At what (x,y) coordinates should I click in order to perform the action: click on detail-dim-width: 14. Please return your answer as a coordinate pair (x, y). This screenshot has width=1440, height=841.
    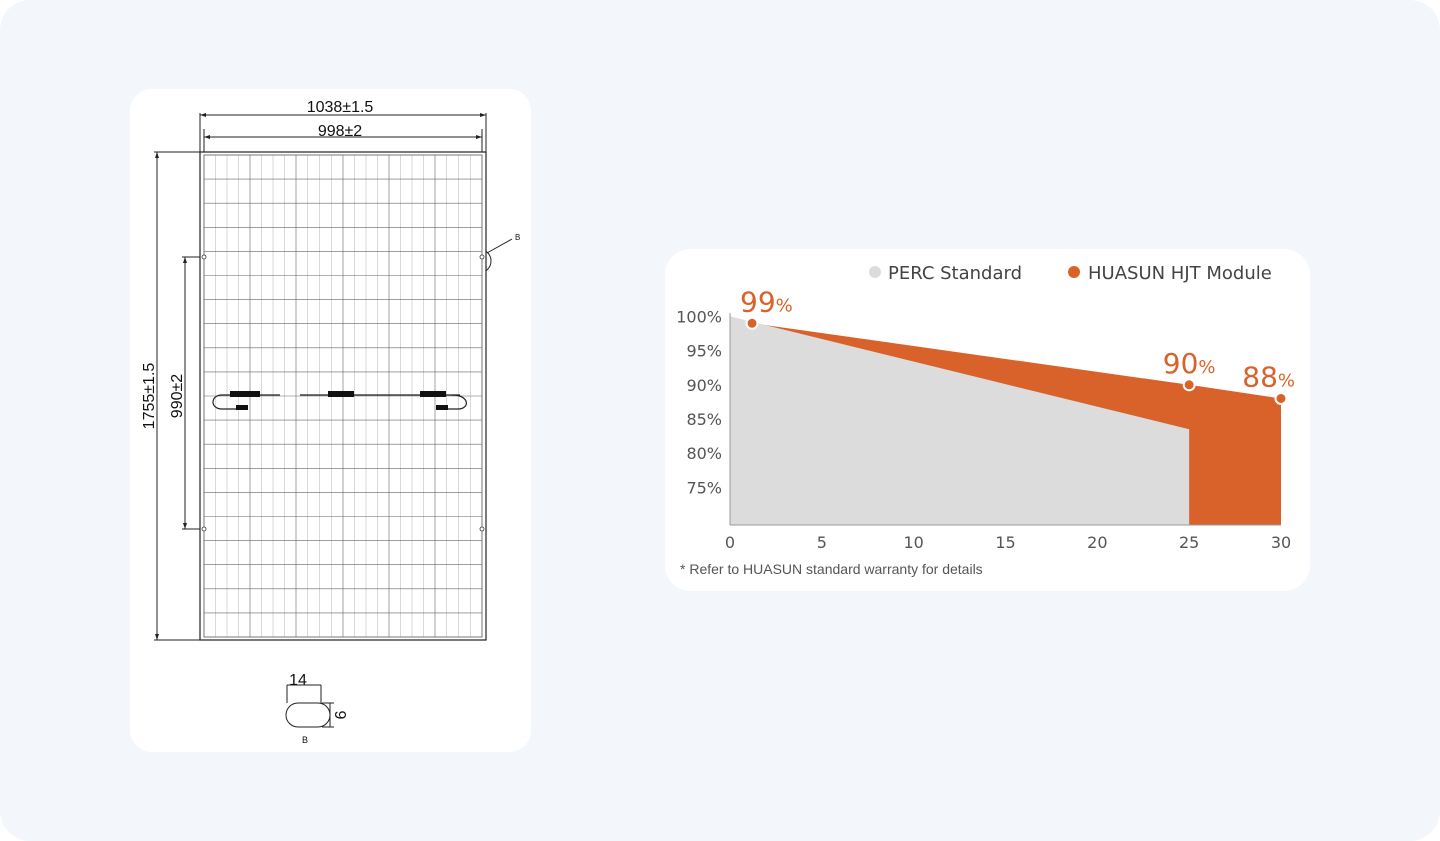
    Looking at the image, I should click on (298, 680).